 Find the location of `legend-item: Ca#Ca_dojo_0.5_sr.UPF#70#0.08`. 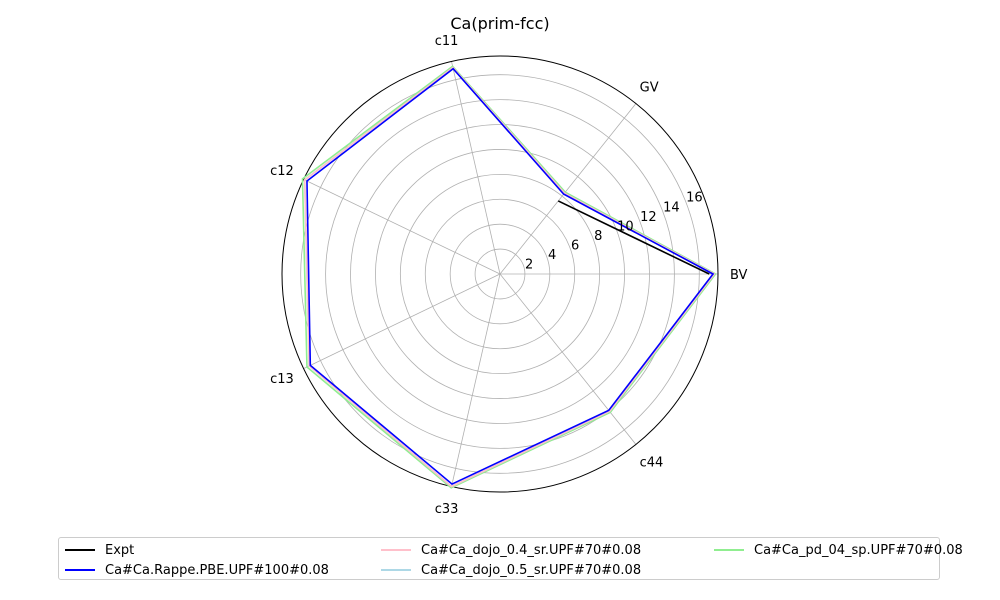

legend-item: Ca#Ca_dojo_0.5_sr.UPF#70#0.08 is located at coordinates (511, 570).